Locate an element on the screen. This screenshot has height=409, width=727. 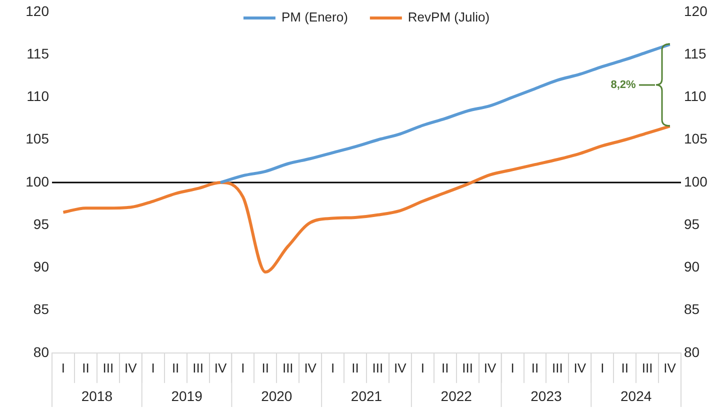
y-tick-label: 85 is located at coordinates (41, 309).